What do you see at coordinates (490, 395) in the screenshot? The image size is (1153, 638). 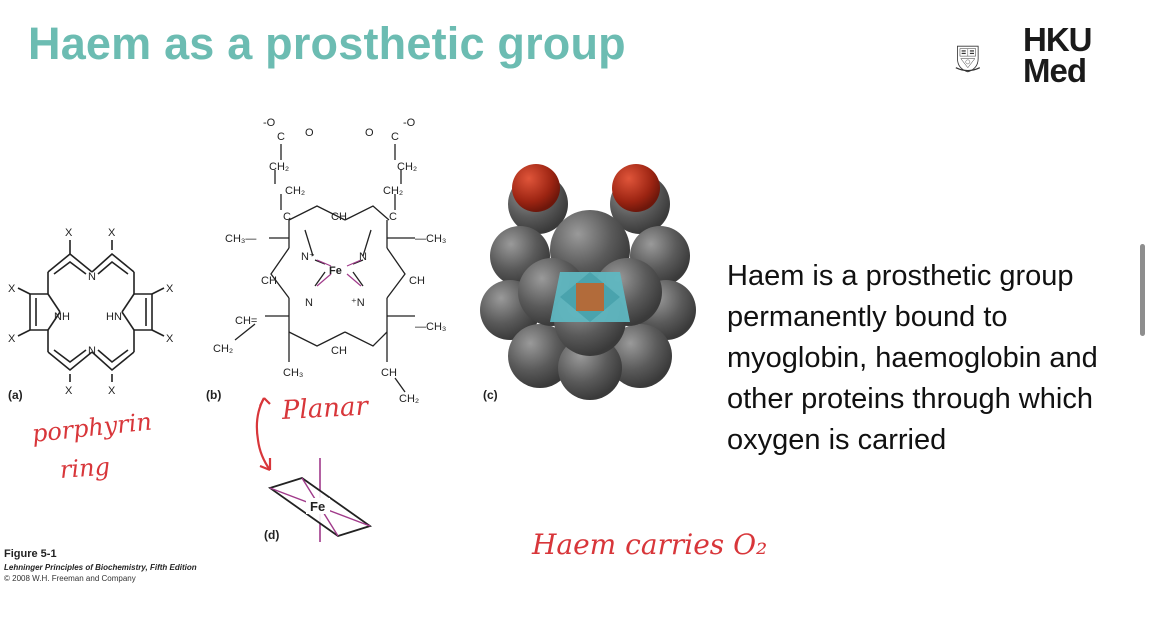 I see `panel-c-label: (c)` at bounding box center [490, 395].